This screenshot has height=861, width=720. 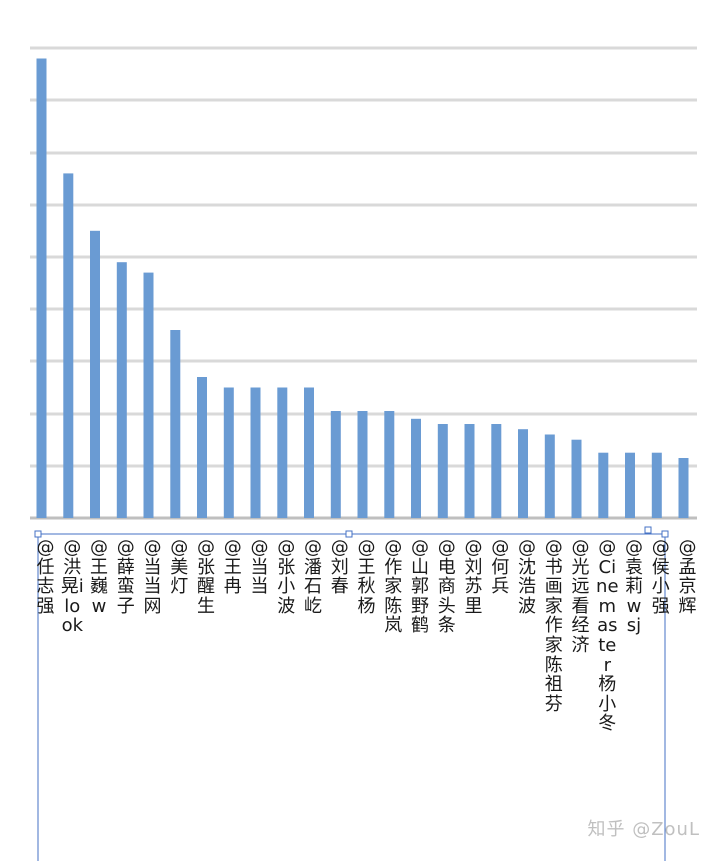 What do you see at coordinates (72, 587) in the screenshot?
I see `category-label: @洪晃ilook` at bounding box center [72, 587].